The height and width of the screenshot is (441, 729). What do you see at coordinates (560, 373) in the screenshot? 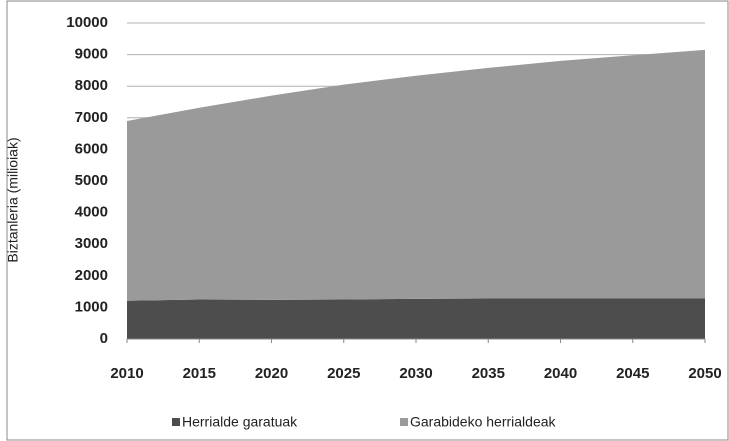
I see `x-tick-label: 2040` at bounding box center [560, 373].